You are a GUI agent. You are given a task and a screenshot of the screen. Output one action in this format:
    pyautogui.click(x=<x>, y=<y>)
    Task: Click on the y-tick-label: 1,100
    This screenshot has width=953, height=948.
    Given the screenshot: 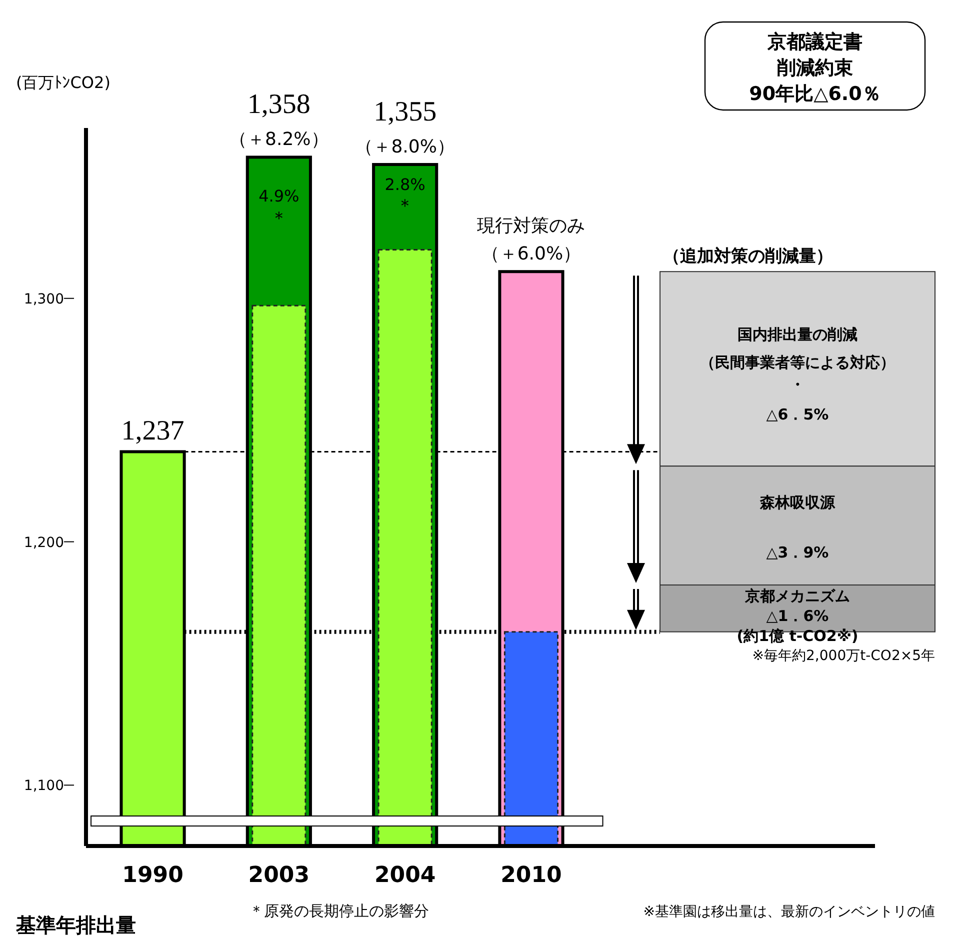 What is the action you would take?
    pyautogui.click(x=44, y=786)
    